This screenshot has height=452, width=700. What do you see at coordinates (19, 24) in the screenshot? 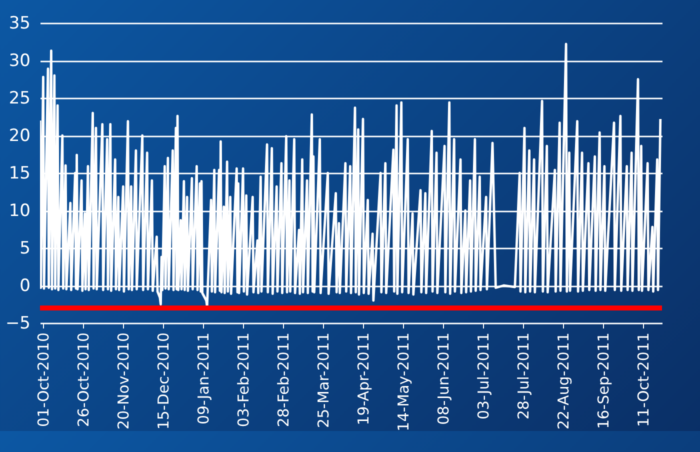
I see `y-tick-label: 35` at bounding box center [19, 24].